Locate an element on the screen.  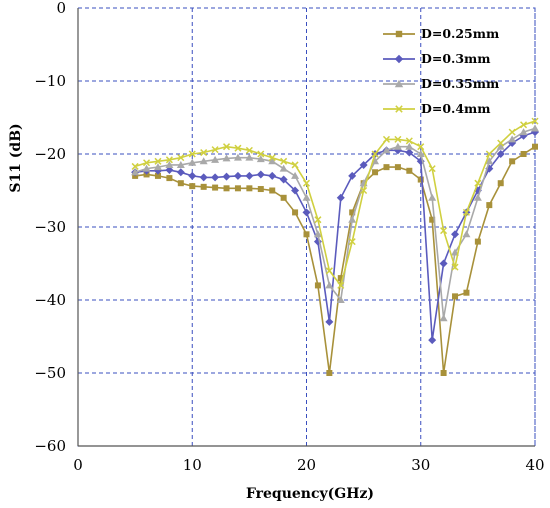
legend-item: D=0.4mm is located at coordinates (437, 108).